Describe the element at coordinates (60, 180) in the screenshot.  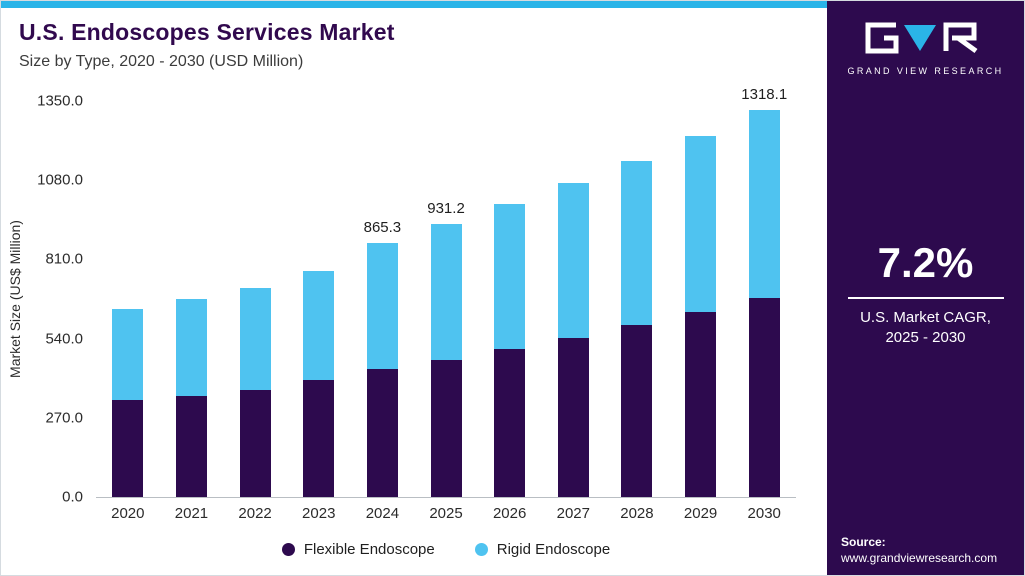
I see `y-tick-label: 1080.0` at that location.